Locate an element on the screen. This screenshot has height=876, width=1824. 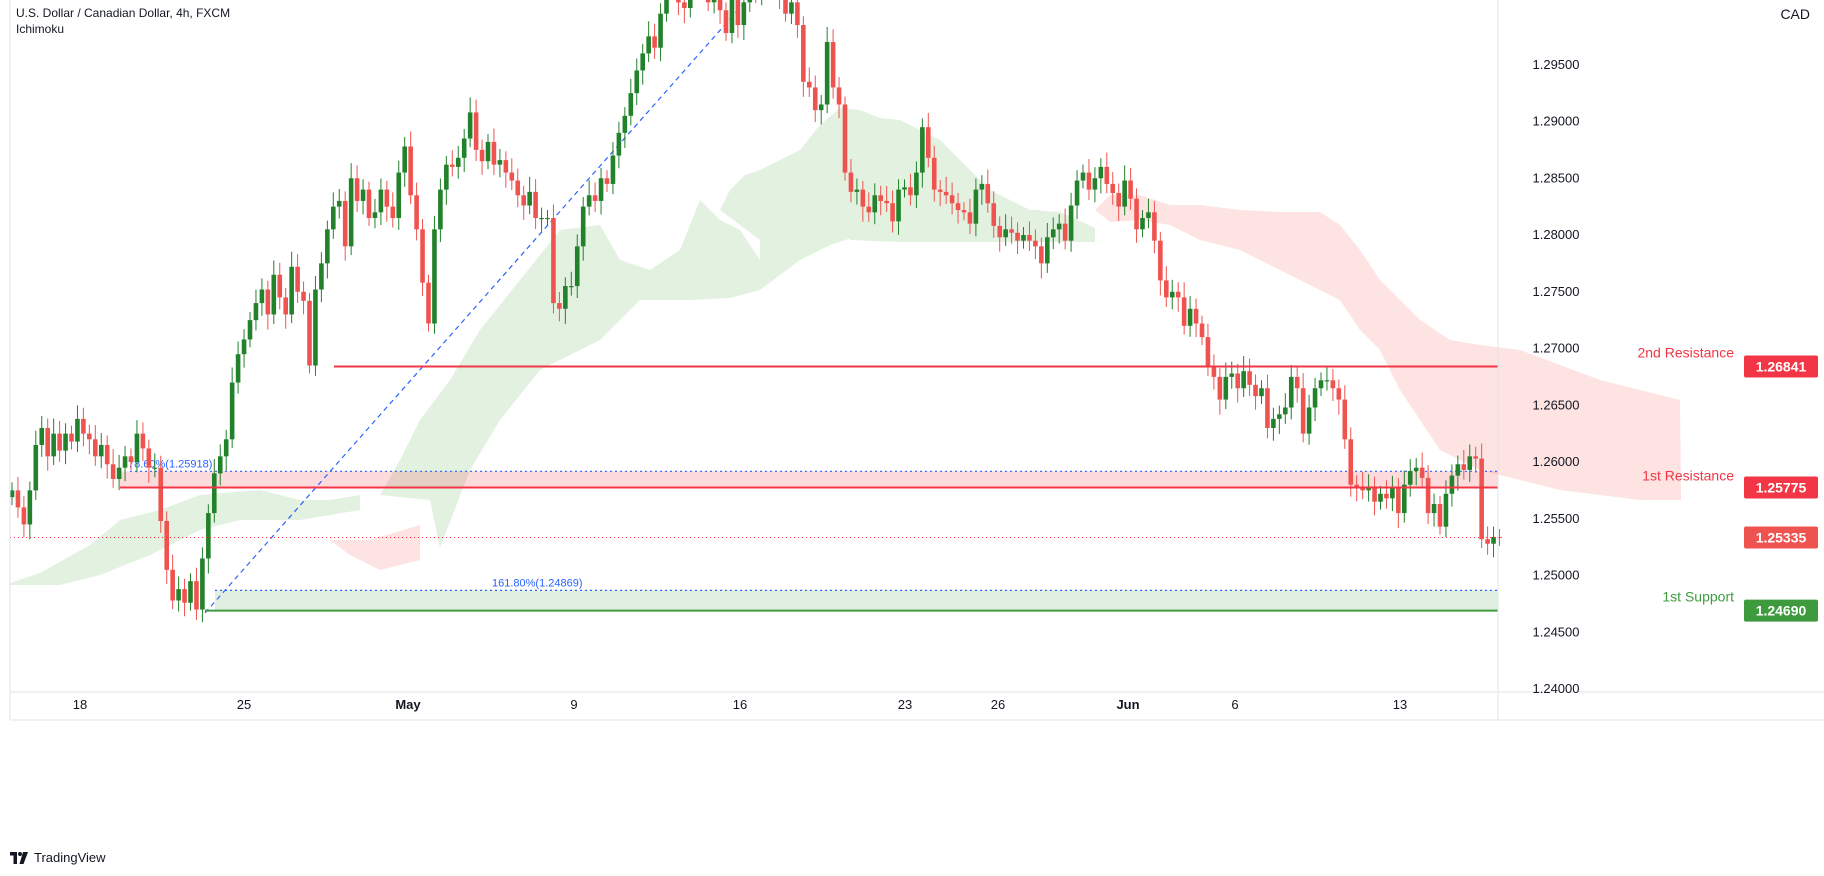
footer-brand: TradingView is located at coordinates (58, 857).